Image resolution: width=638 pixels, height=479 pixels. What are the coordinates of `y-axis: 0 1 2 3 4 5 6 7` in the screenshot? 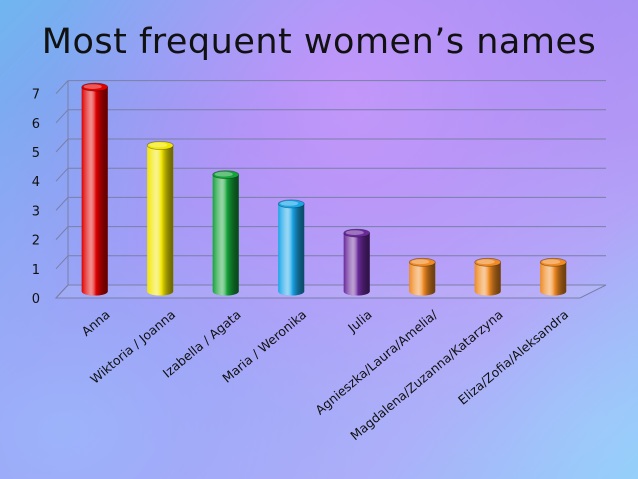 It's located at (36, 197).